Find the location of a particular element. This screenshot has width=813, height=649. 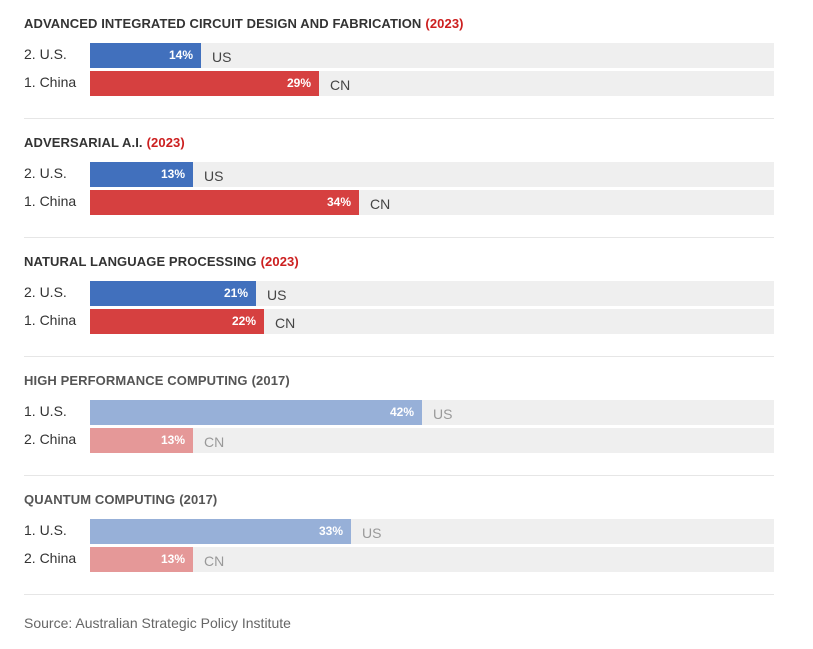

panel-title: ADVERSARIAL A.I. (2023) is located at coordinates (104, 142).